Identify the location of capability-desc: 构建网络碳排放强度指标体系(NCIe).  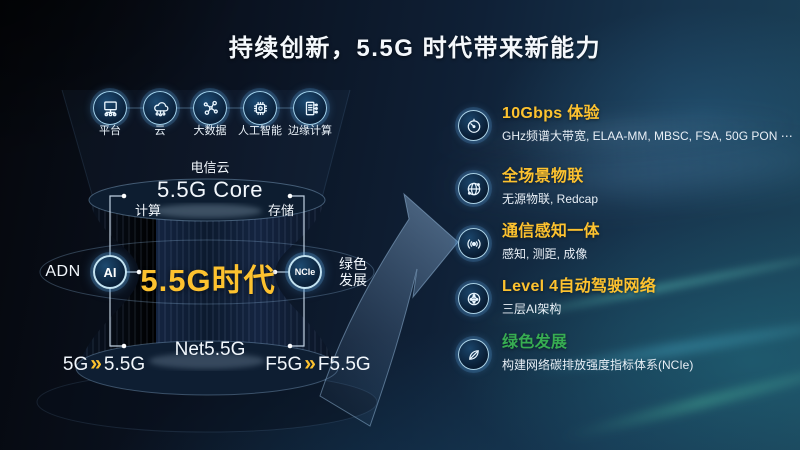
(598, 365).